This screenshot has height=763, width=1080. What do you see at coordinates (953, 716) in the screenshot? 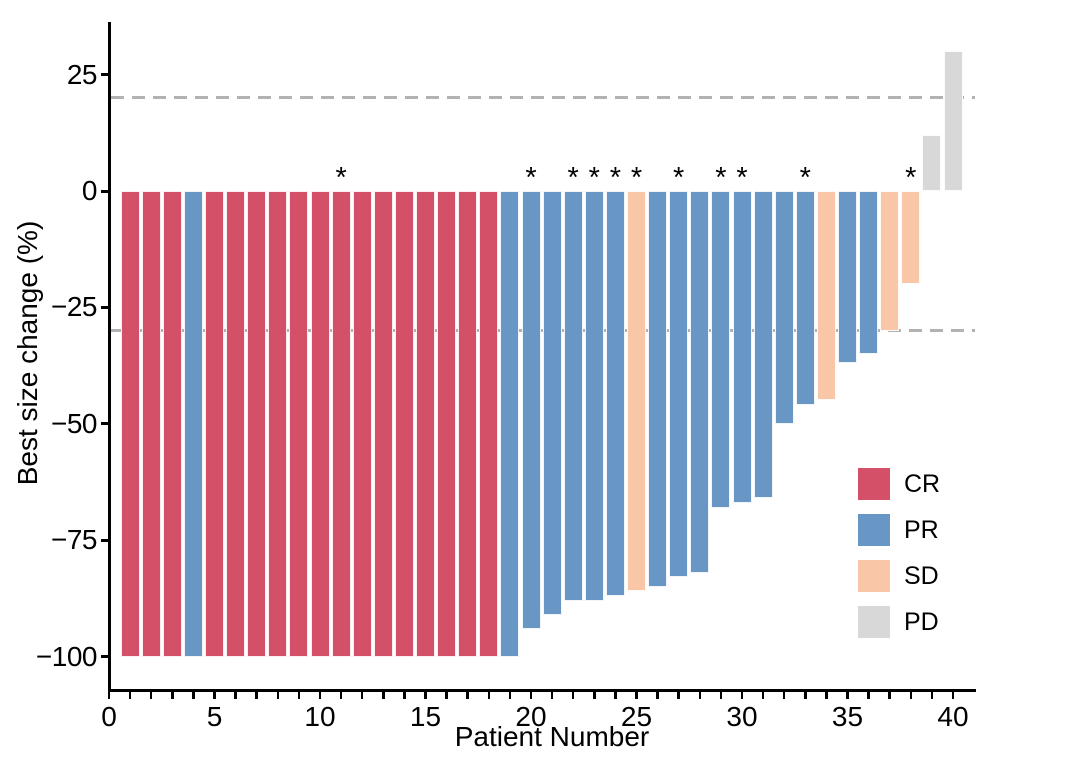
I see `x-tick-label: 40` at bounding box center [953, 716].